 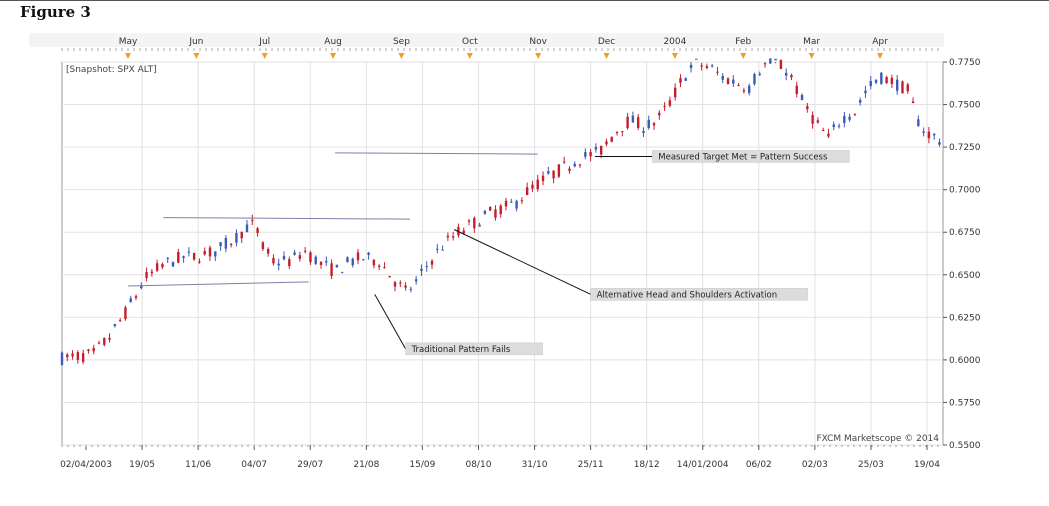 I want to click on annotation-label: Traditional Pattern Fails, so click(x=461, y=350).